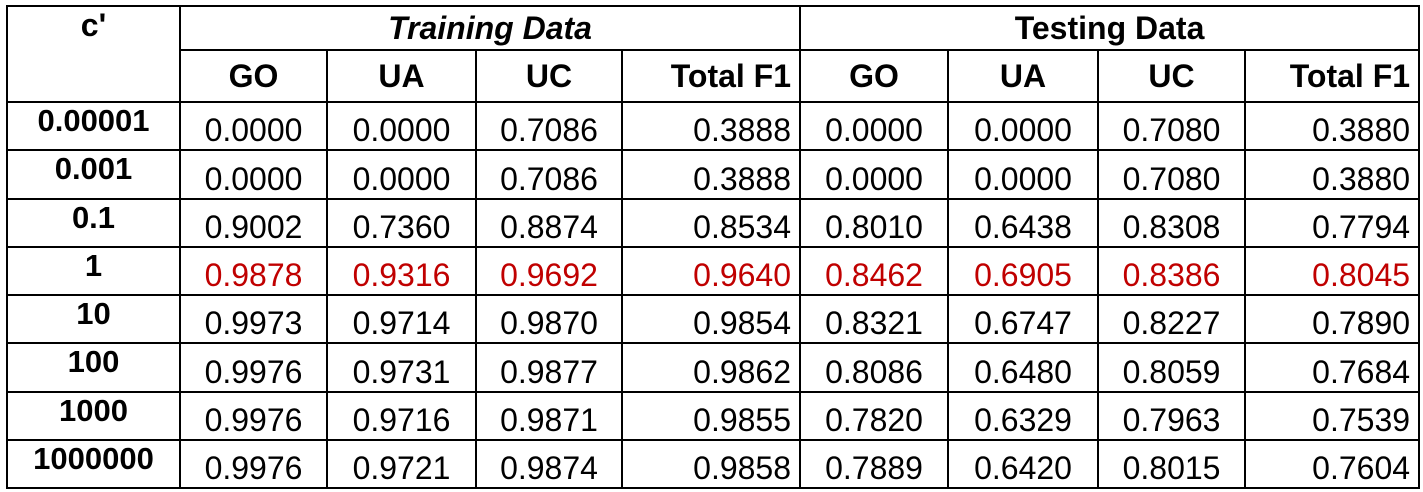 The height and width of the screenshot is (492, 1423). What do you see at coordinates (1172, 222) in the screenshot?
I see `table-cell: 0.8308` at bounding box center [1172, 222].